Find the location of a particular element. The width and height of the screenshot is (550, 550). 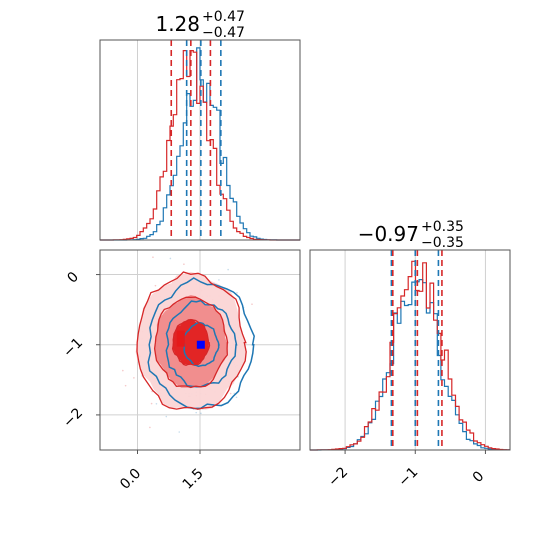

param1-title-lower: −0.47 is located at coordinates (223, 33).